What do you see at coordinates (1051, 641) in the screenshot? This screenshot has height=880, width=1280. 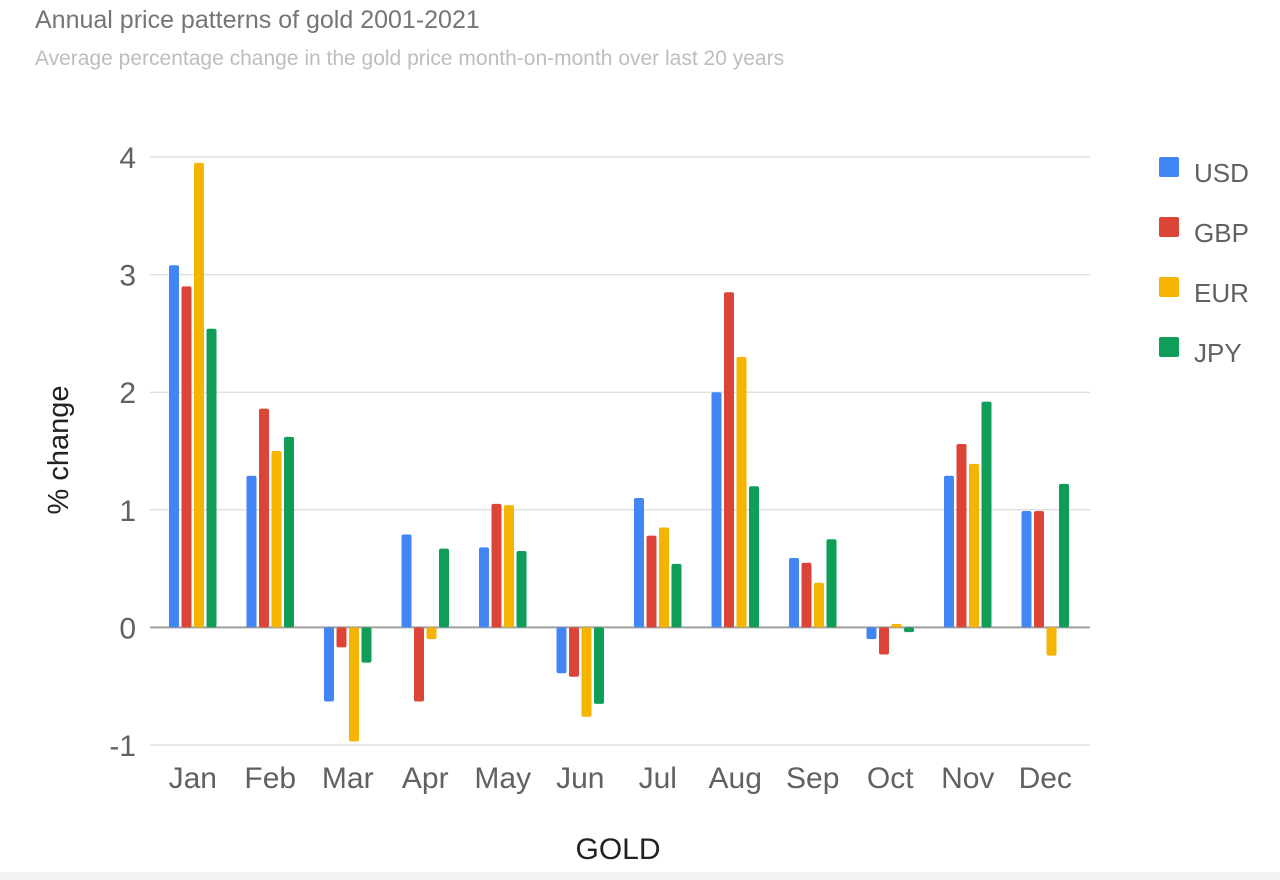 I see `bar-eur-dec` at bounding box center [1051, 641].